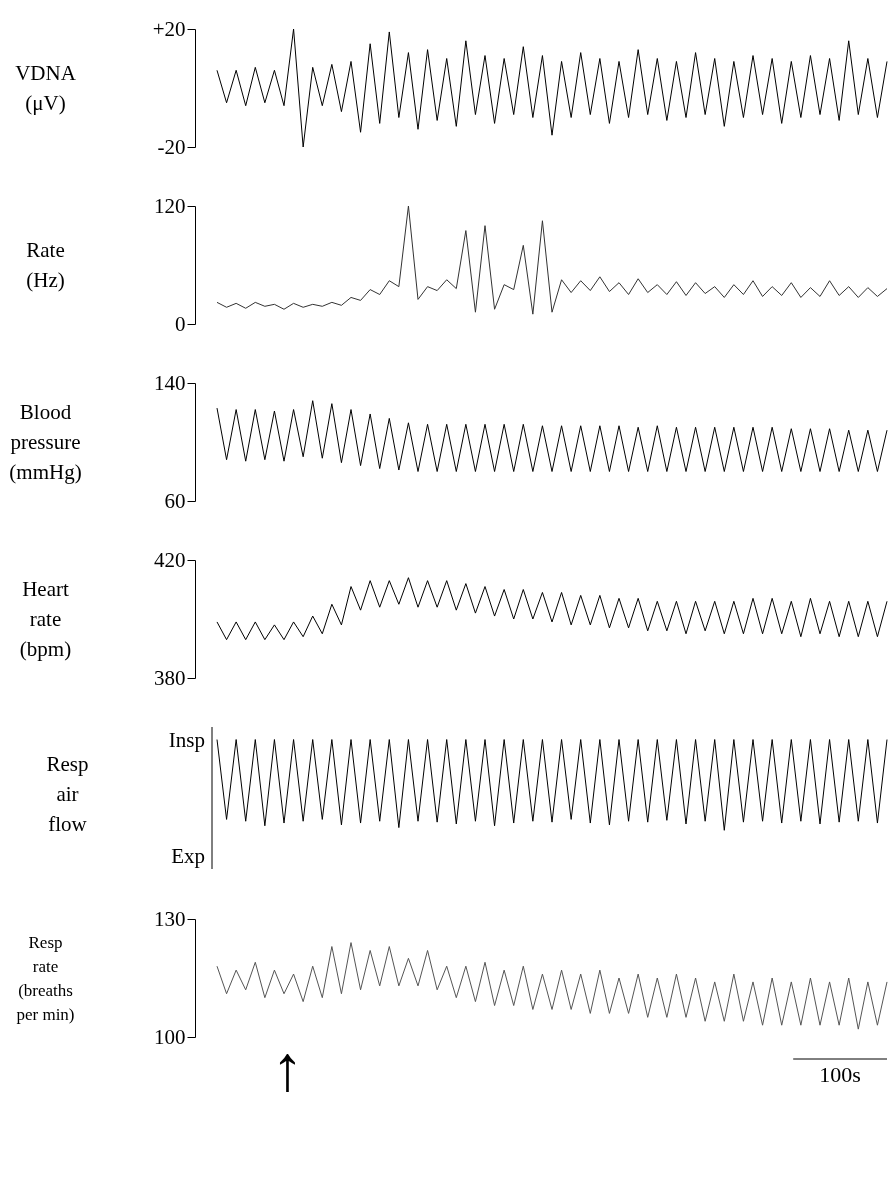  I want to click on y-tick-label: 130, so click(170, 918).